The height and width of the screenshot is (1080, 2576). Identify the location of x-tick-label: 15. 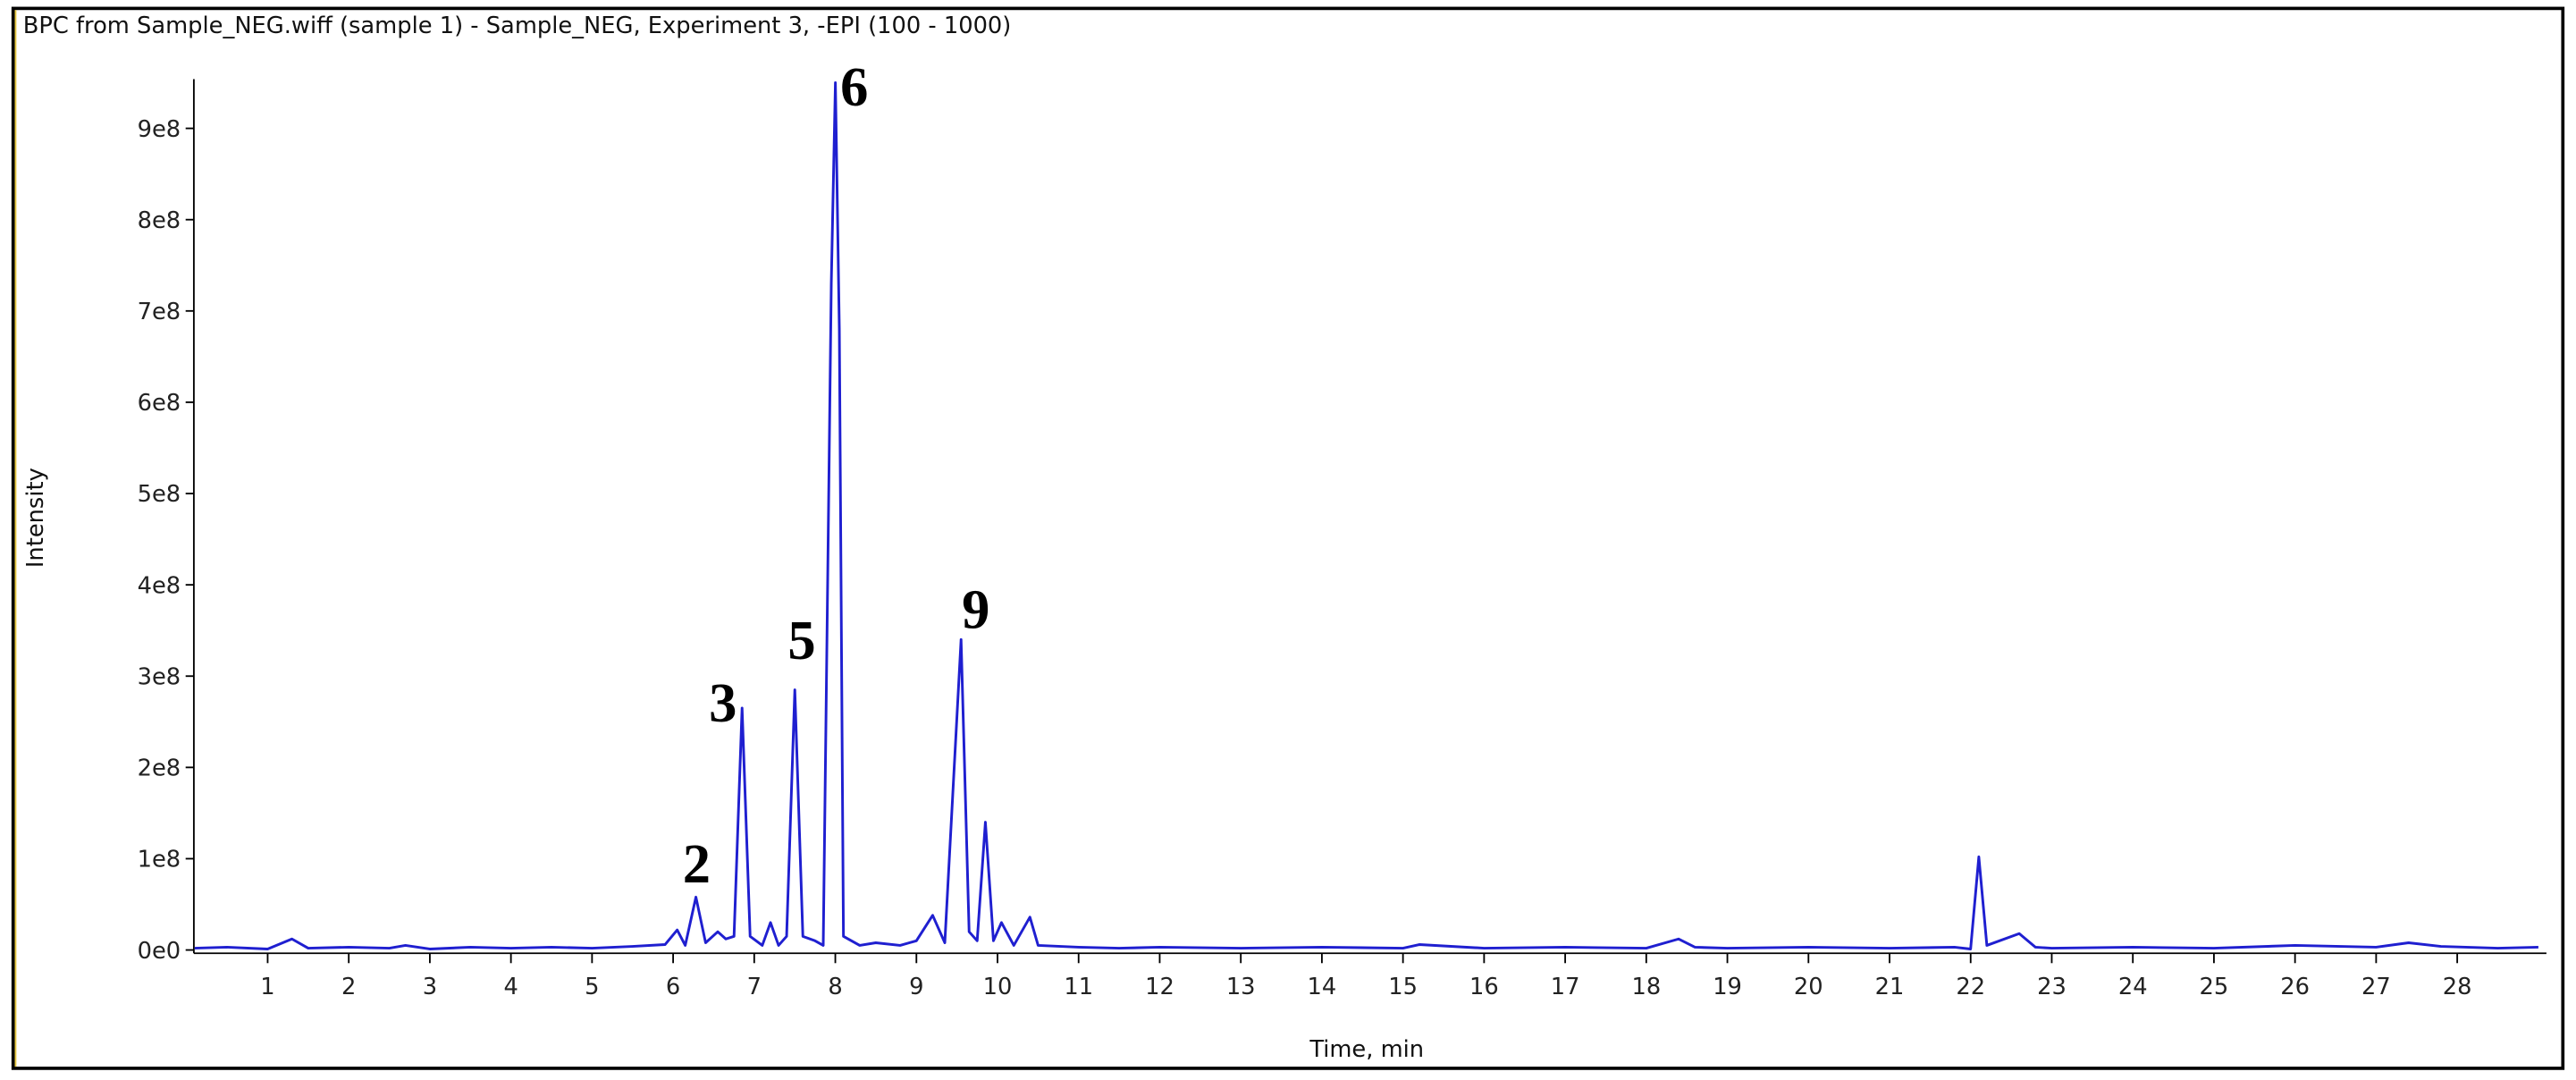
(1403, 987).